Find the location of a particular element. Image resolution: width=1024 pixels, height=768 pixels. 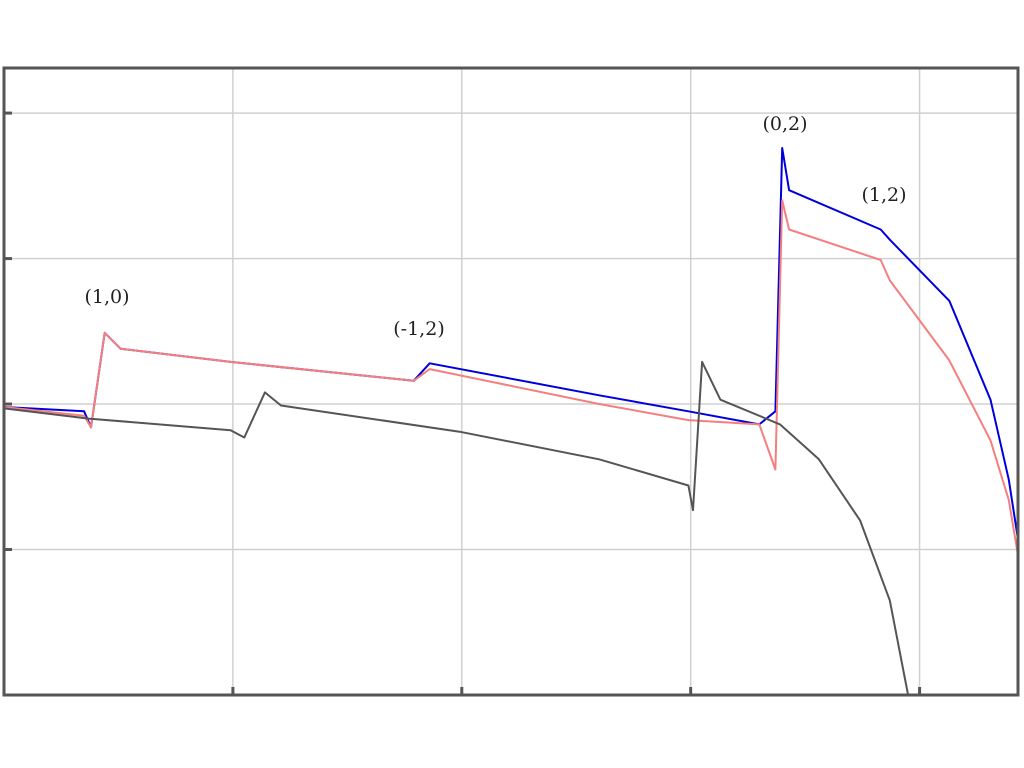

annotation: (-1,2) is located at coordinates (418, 329).